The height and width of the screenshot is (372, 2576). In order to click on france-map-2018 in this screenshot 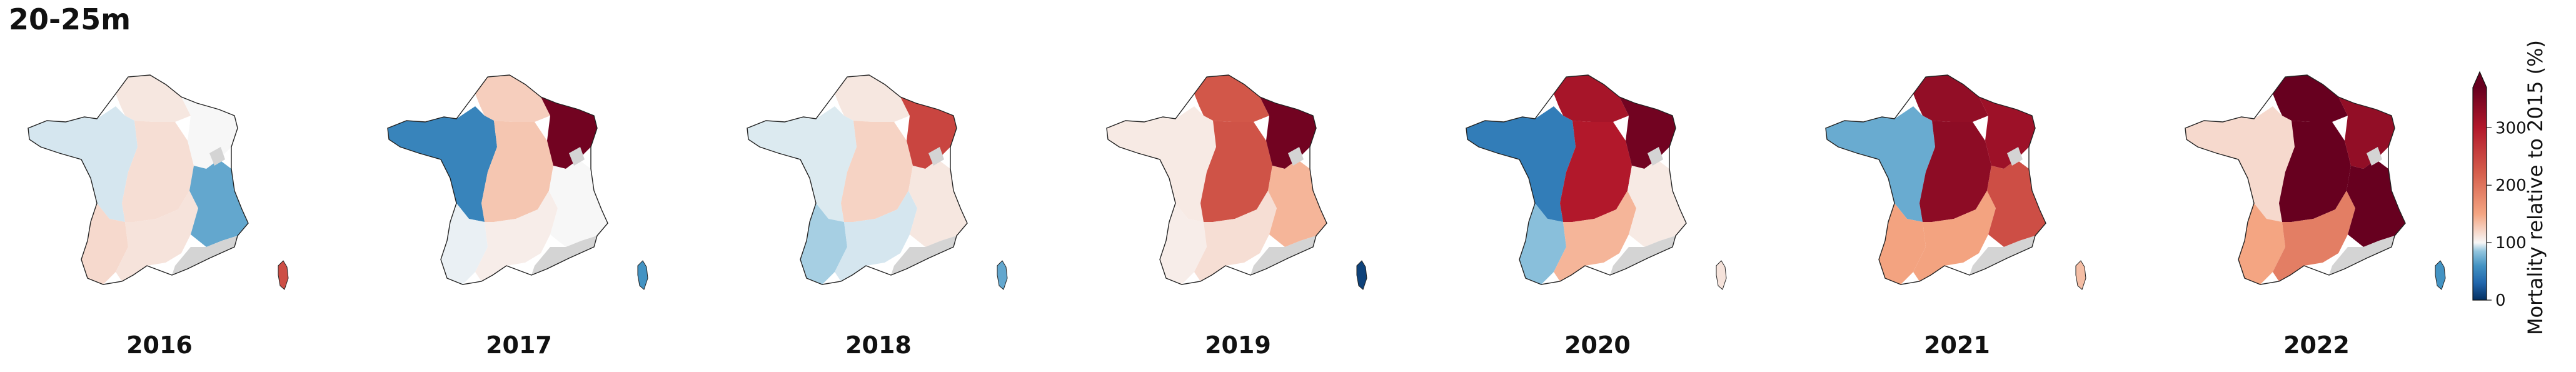, I will do `click(877, 182)`.